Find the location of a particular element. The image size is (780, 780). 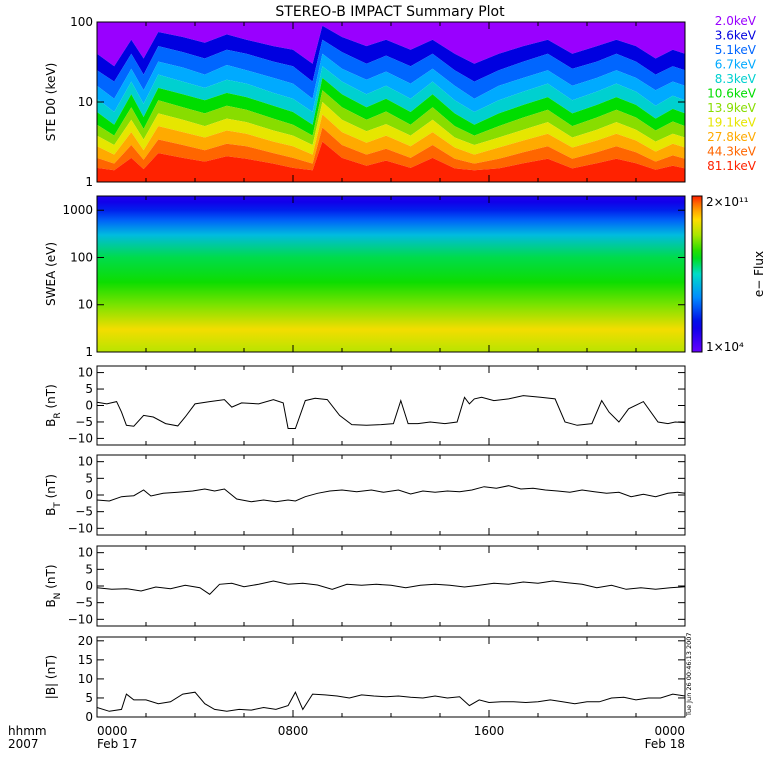

y-axis-label: BN (nT) is located at coordinates (53, 585).